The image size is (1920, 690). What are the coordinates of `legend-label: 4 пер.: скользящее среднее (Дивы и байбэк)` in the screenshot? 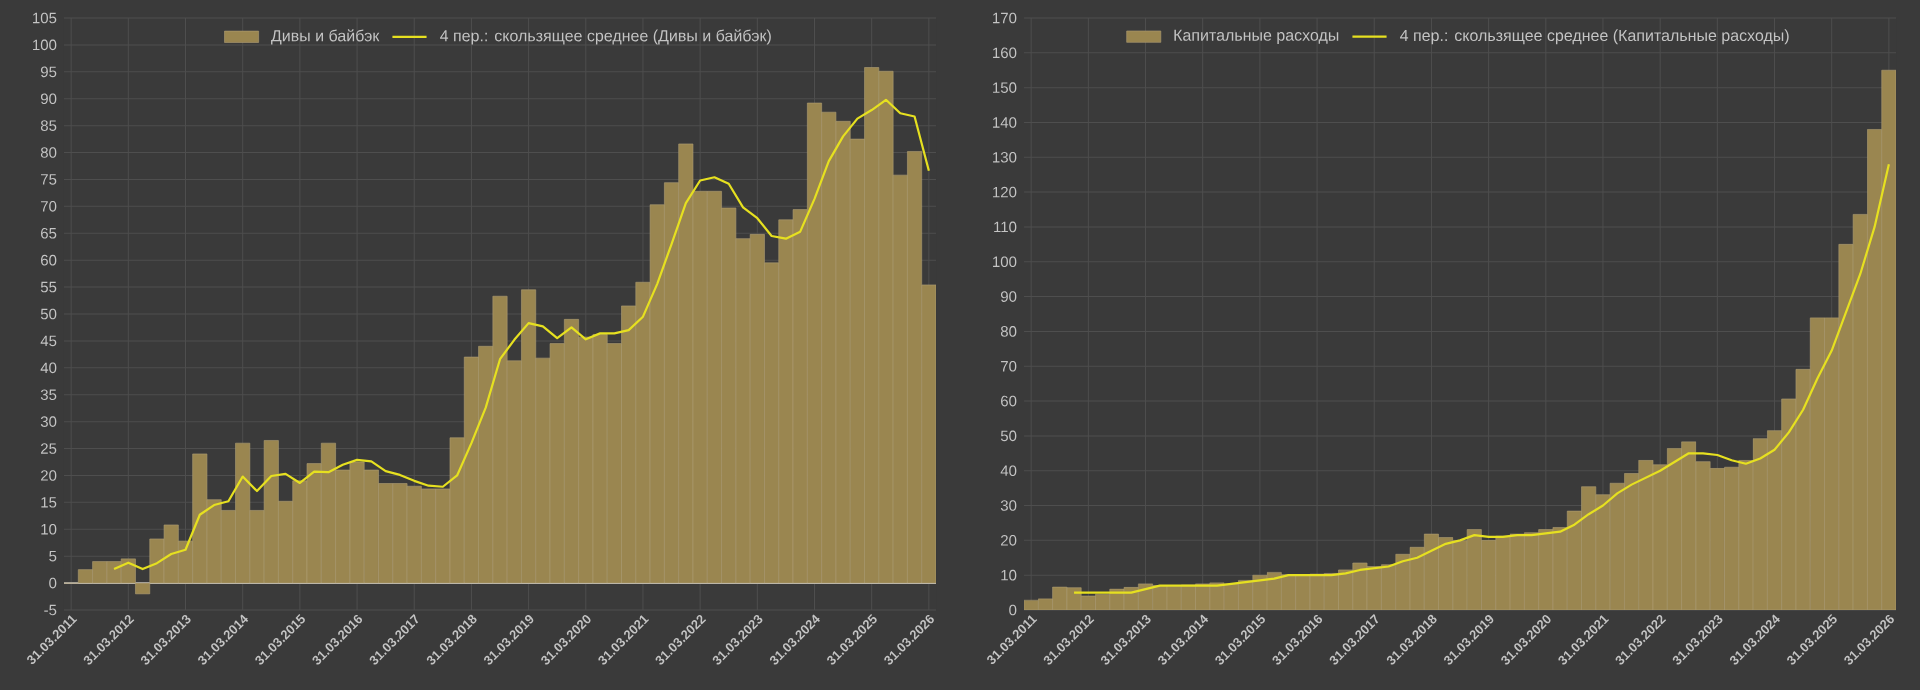 It's located at (605, 37).